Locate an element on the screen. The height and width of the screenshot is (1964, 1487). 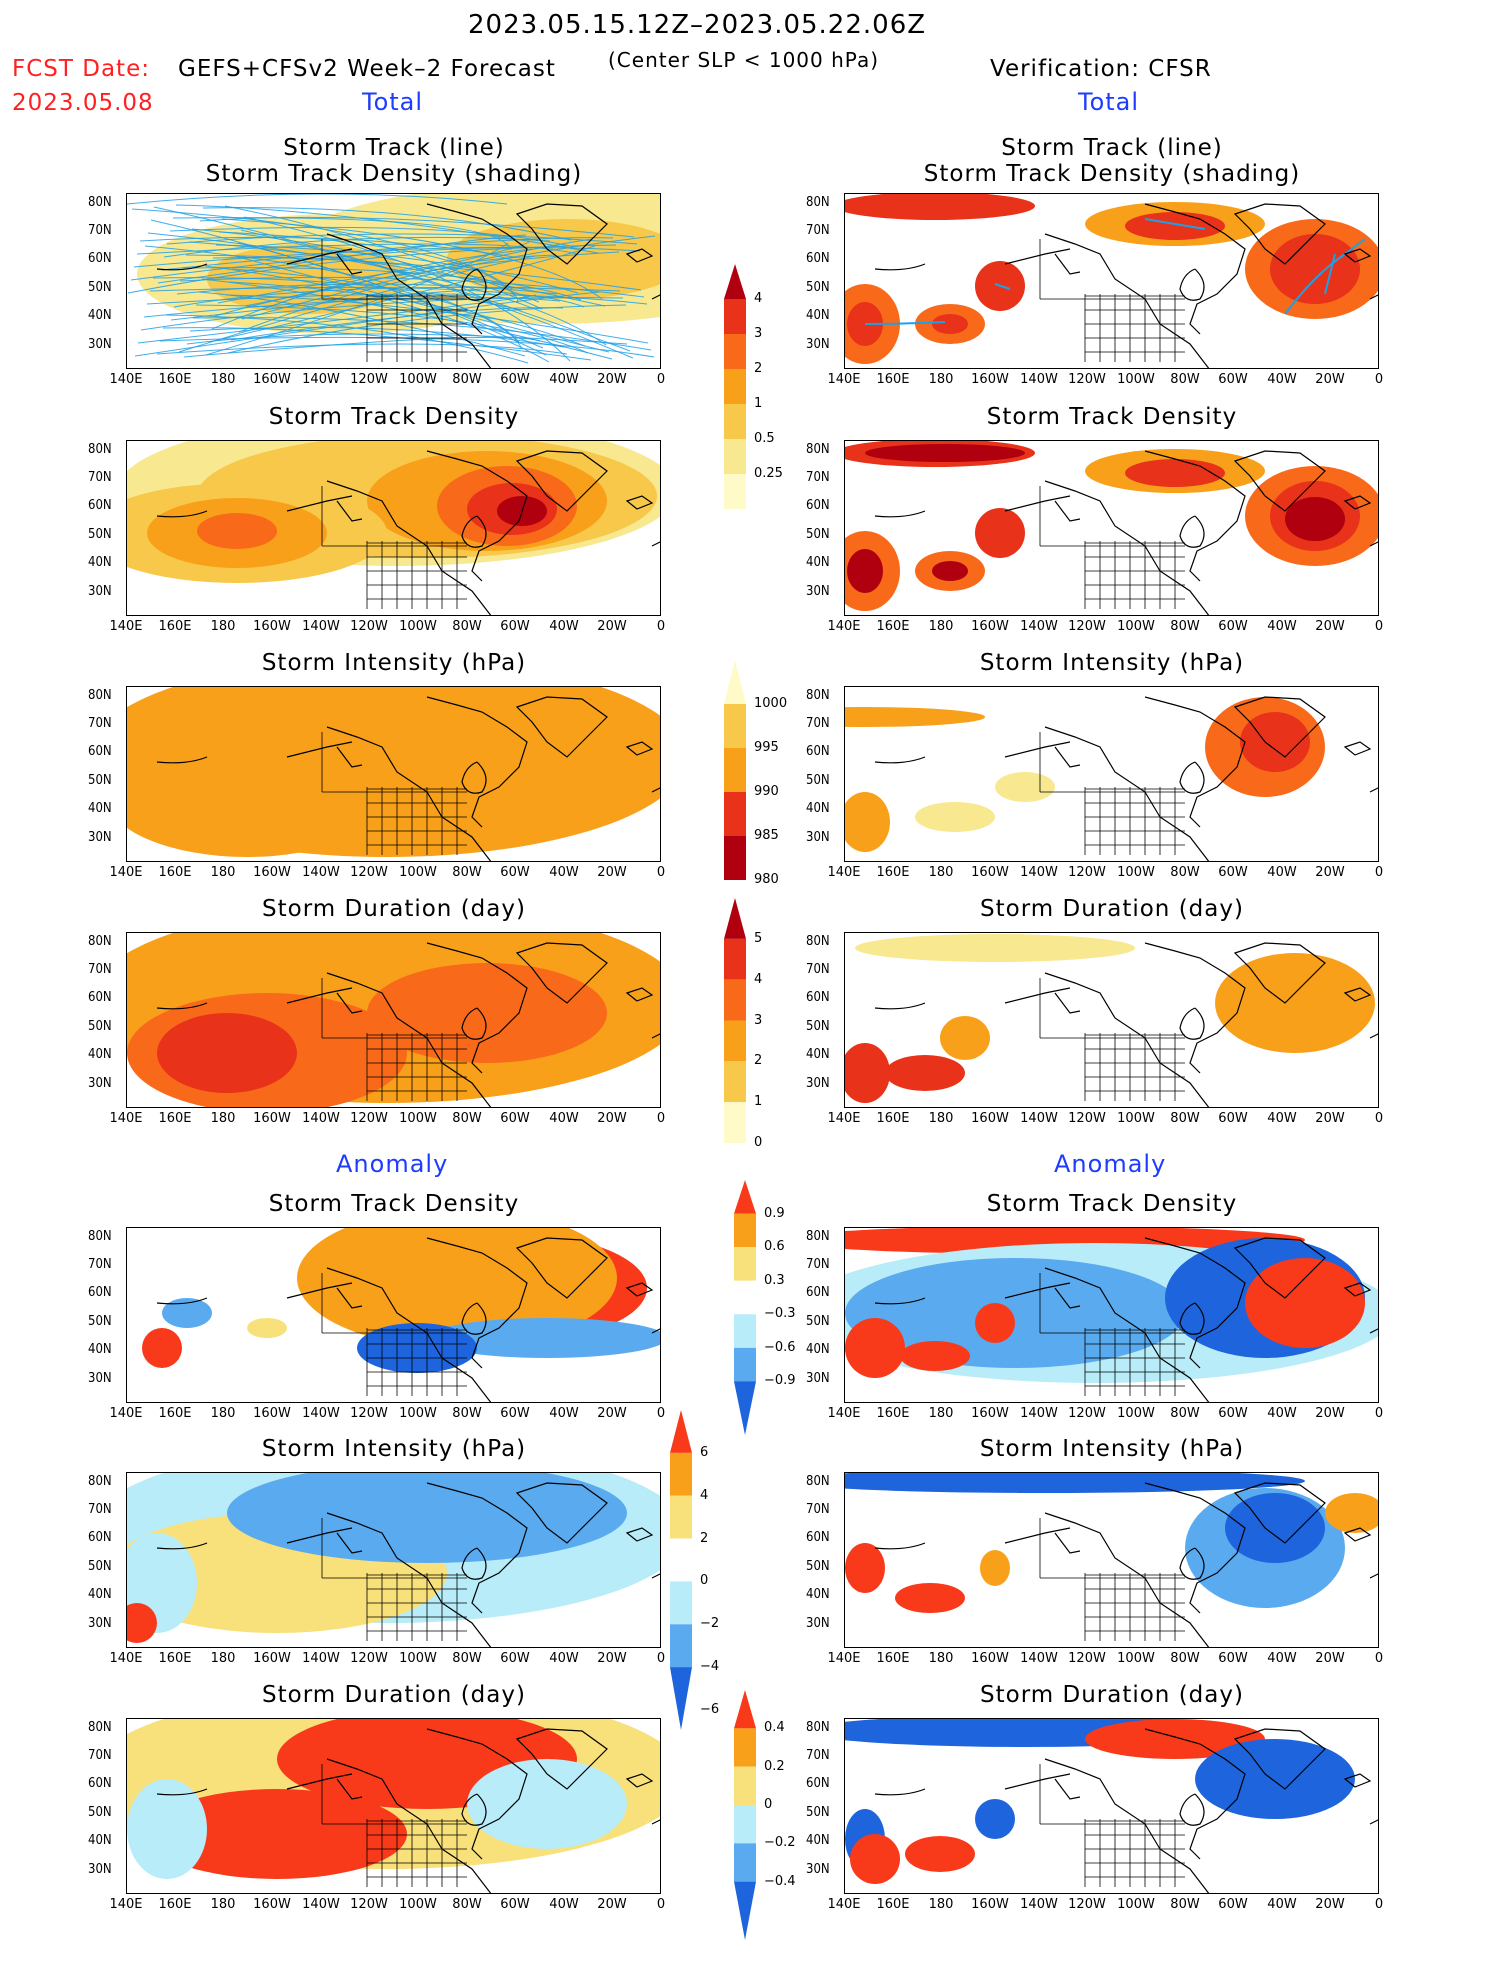
panel-title-track-density-shading: Storm Track Density (shading) is located at coordinates (394, 174).